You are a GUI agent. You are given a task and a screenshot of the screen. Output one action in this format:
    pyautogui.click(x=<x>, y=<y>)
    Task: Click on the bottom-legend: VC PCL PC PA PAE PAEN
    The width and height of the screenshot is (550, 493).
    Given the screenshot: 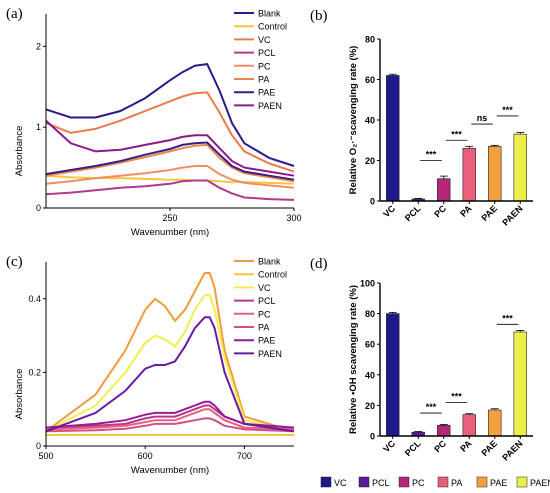 What is the action you would take?
    pyautogui.click(x=435, y=482)
    